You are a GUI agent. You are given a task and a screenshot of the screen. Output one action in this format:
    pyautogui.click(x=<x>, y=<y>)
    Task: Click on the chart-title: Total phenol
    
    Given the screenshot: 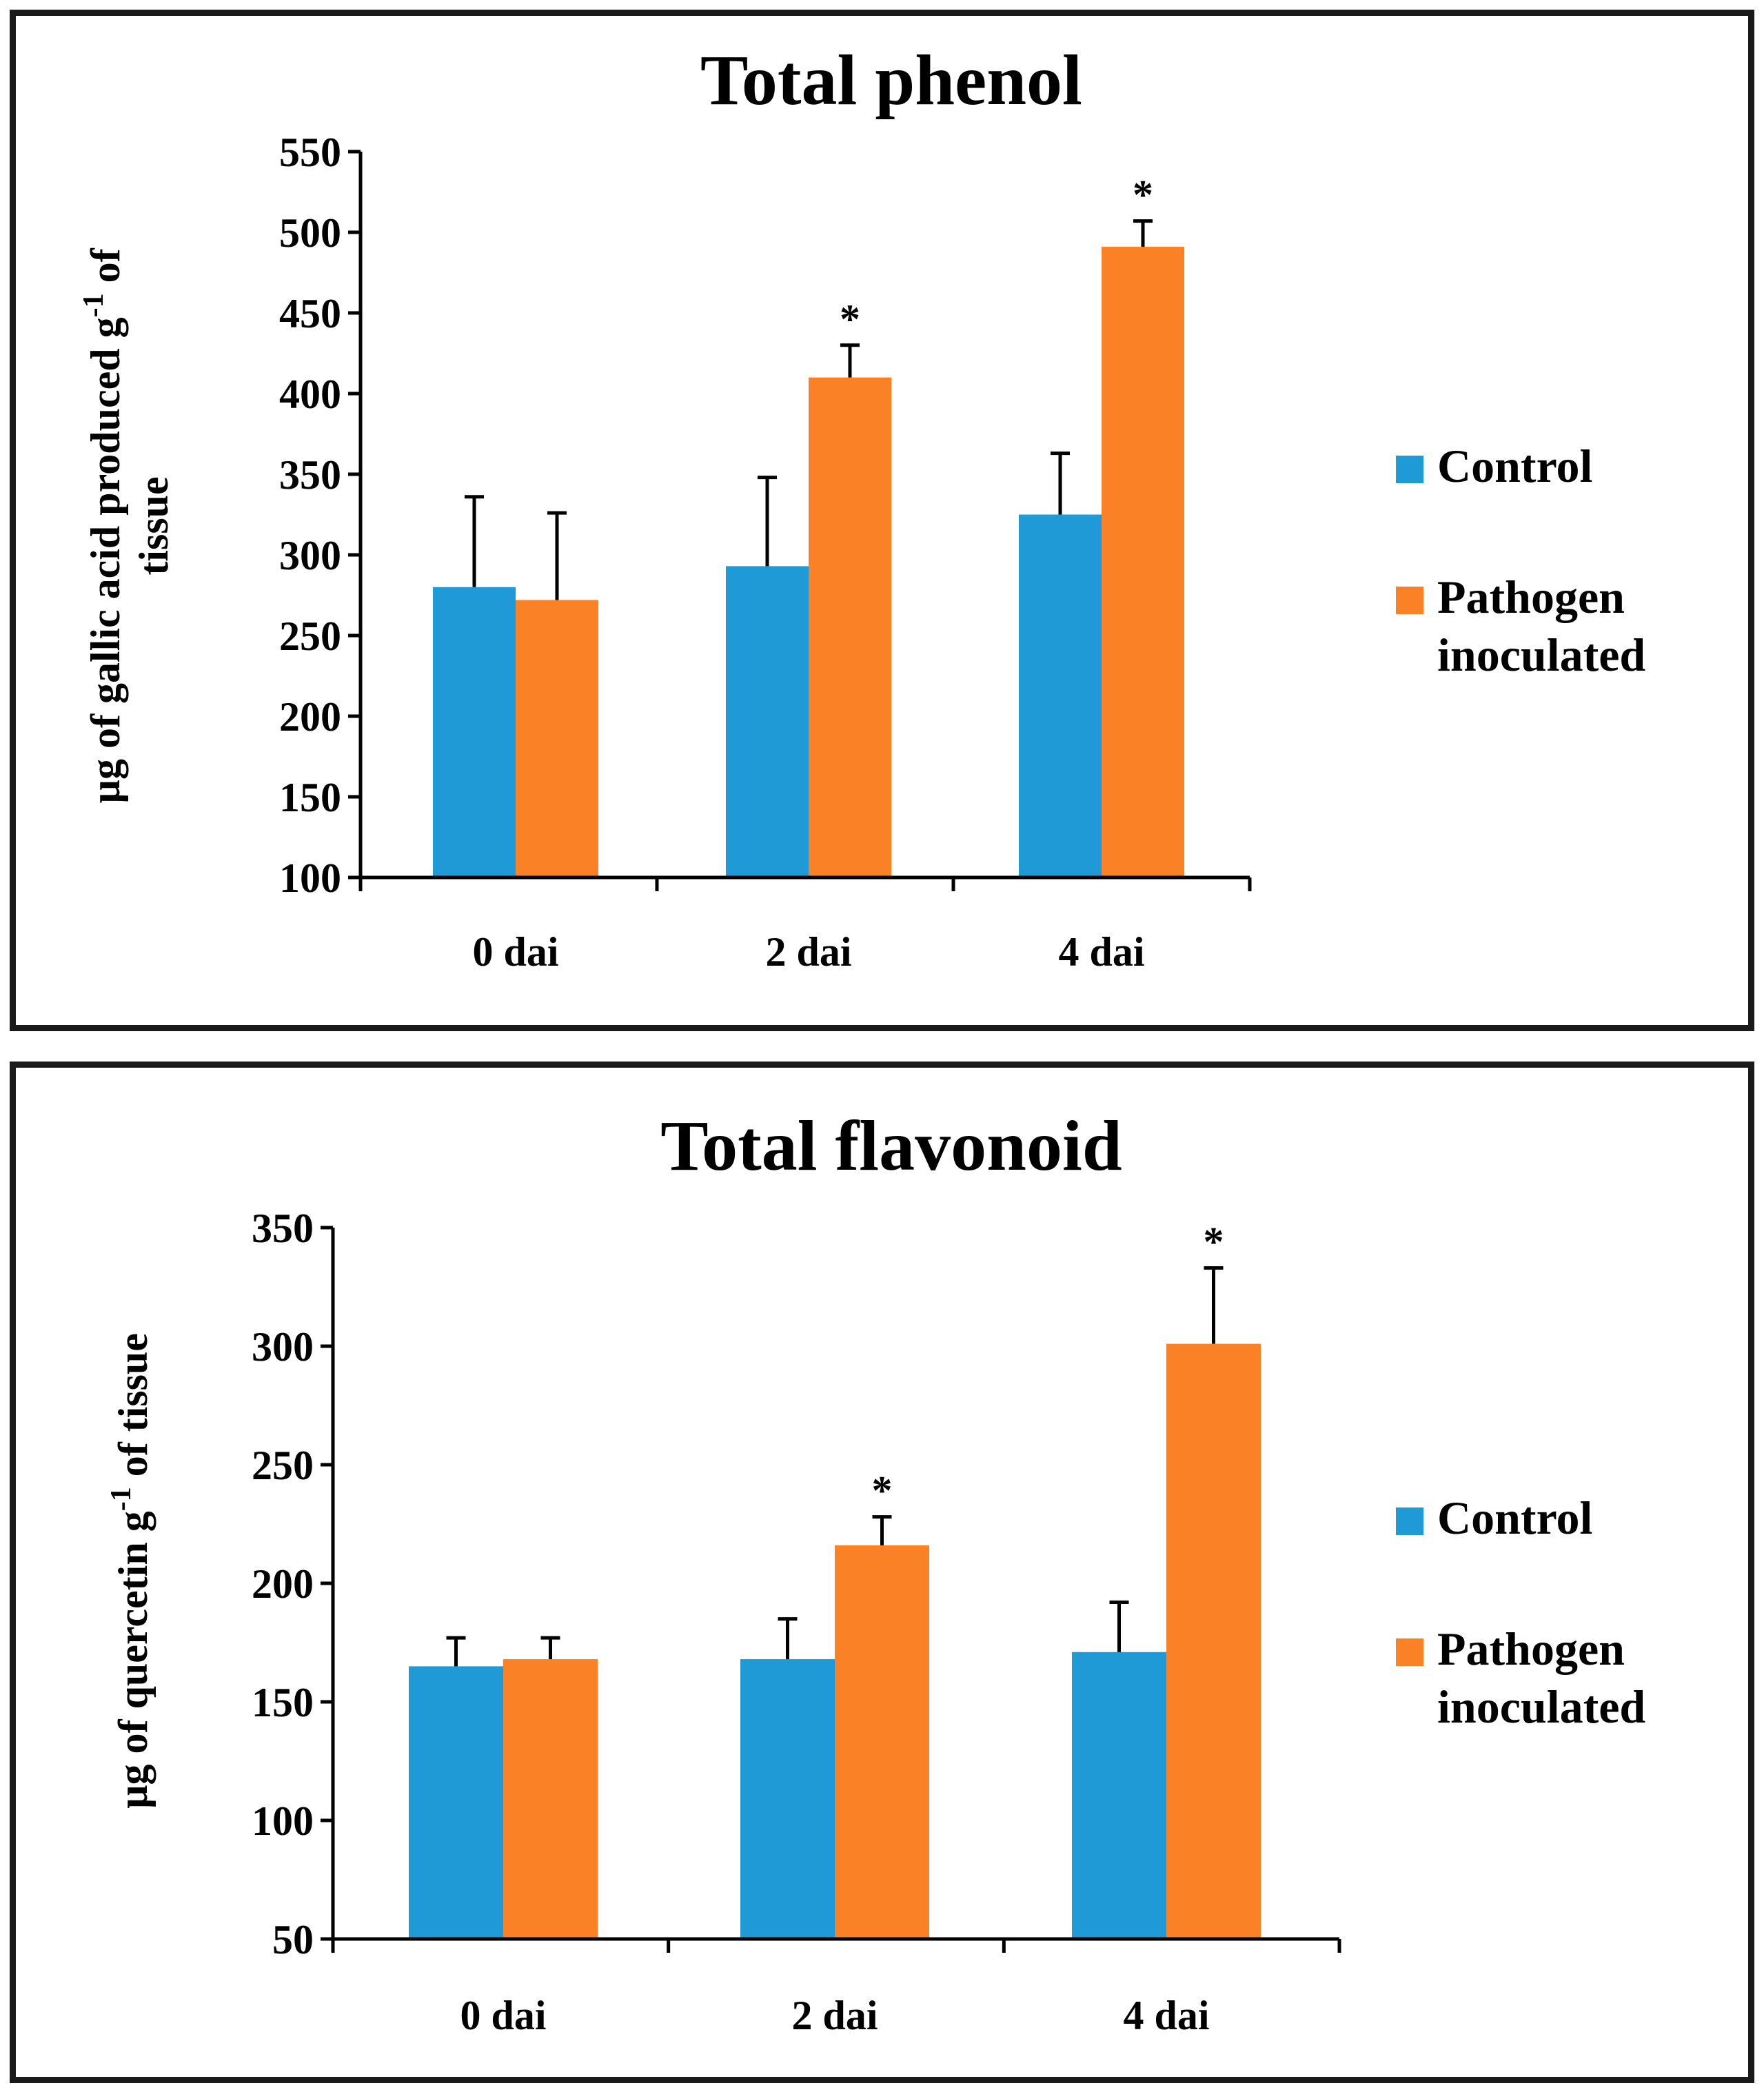 What is the action you would take?
    pyautogui.click(x=891, y=80)
    